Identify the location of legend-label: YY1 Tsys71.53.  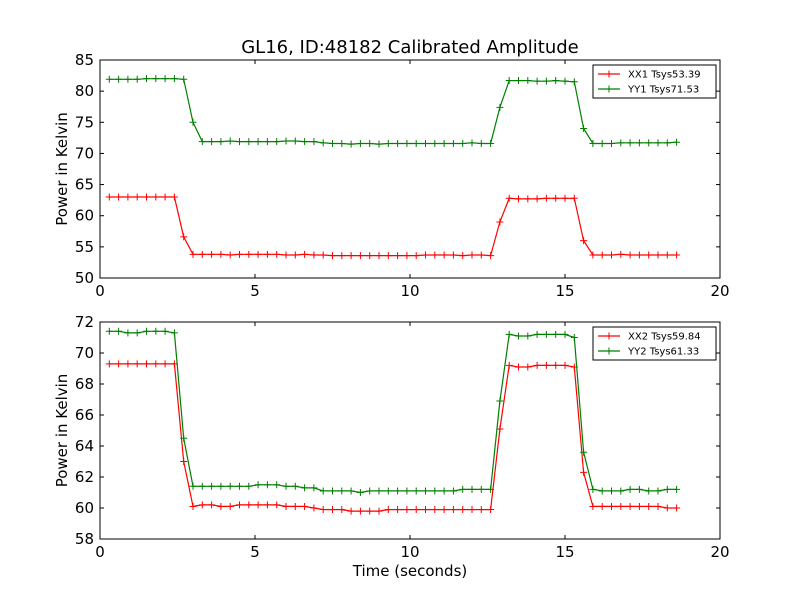
(663, 90).